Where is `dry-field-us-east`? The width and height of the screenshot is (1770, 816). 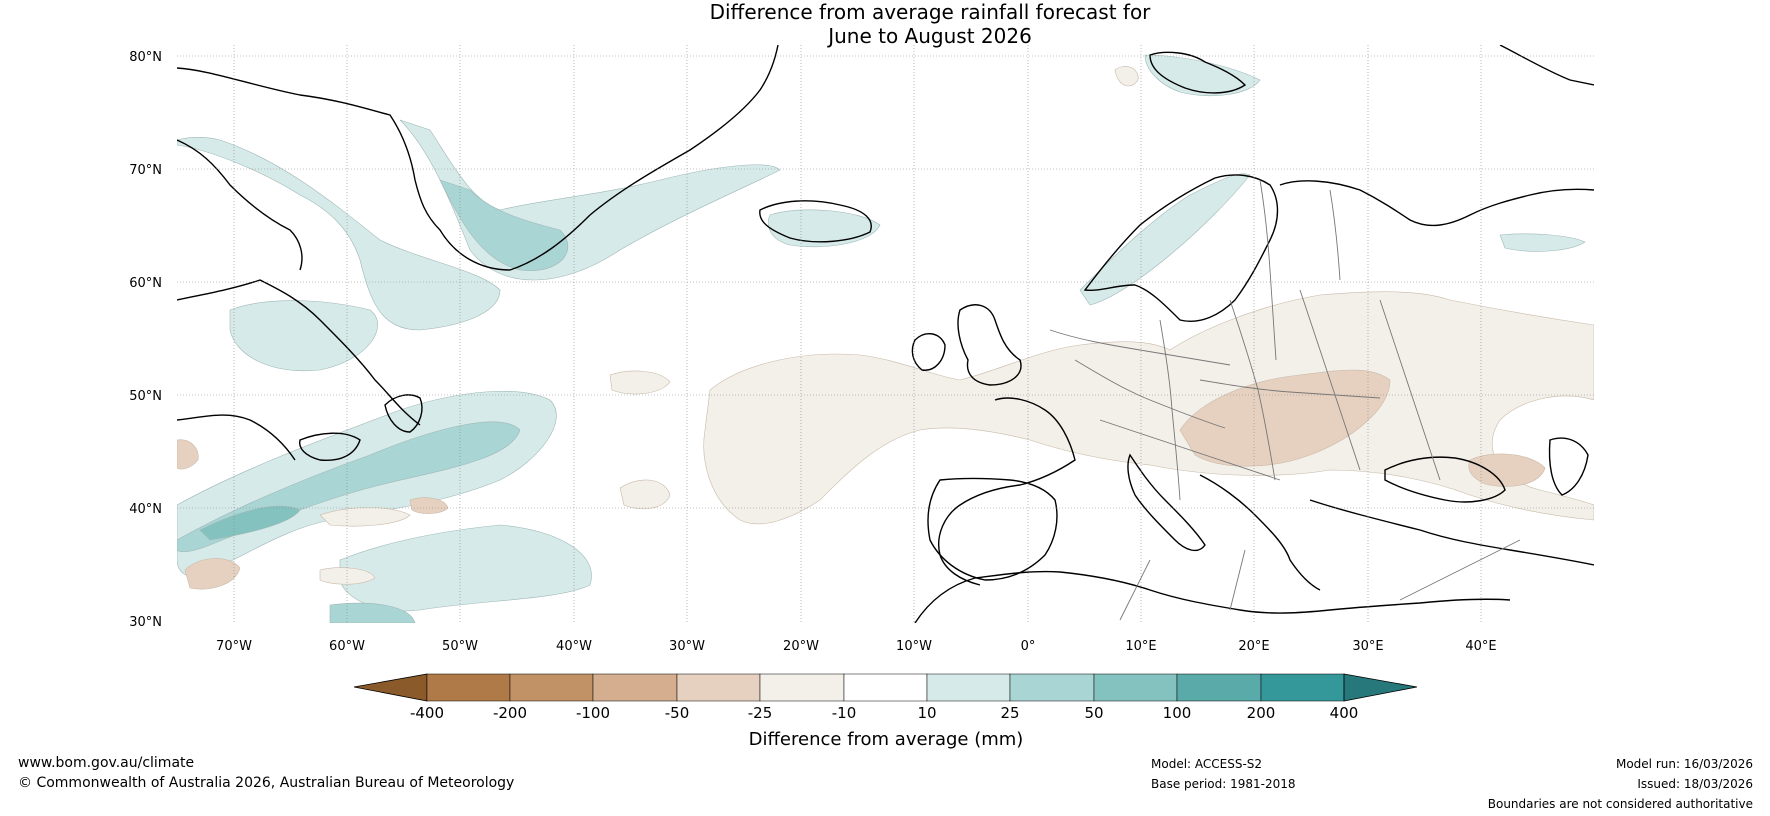
dry-field-us-east is located at coordinates (188, 454).